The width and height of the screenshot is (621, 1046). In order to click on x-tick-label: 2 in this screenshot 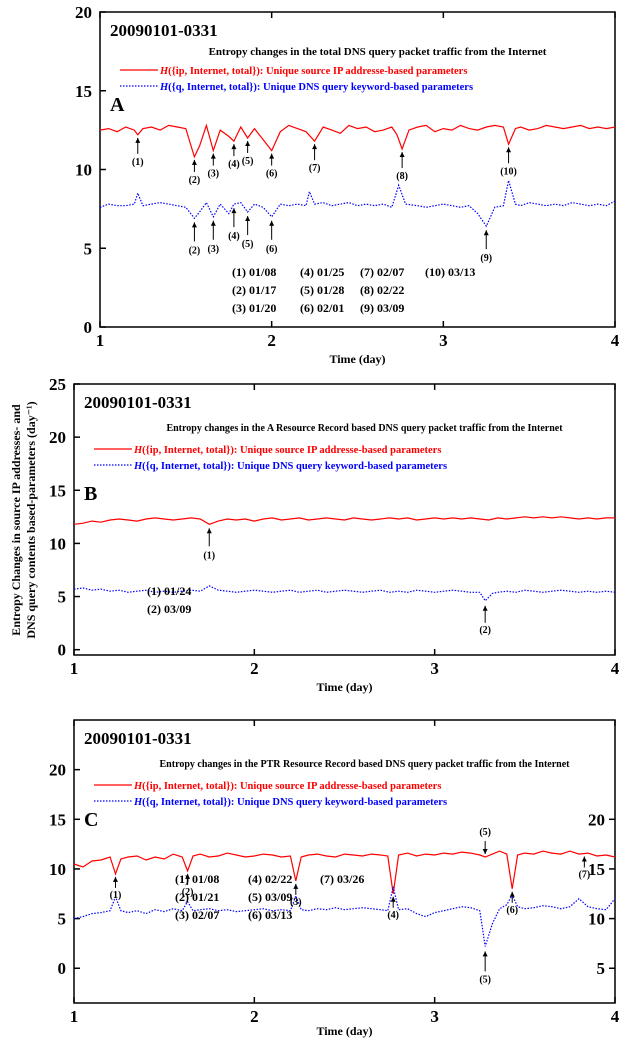, I will do `click(271, 340)`.